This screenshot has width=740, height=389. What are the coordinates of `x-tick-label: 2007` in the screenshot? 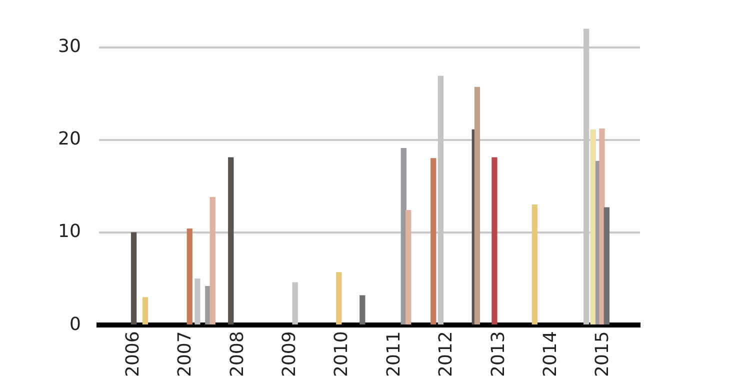 It's located at (185, 354).